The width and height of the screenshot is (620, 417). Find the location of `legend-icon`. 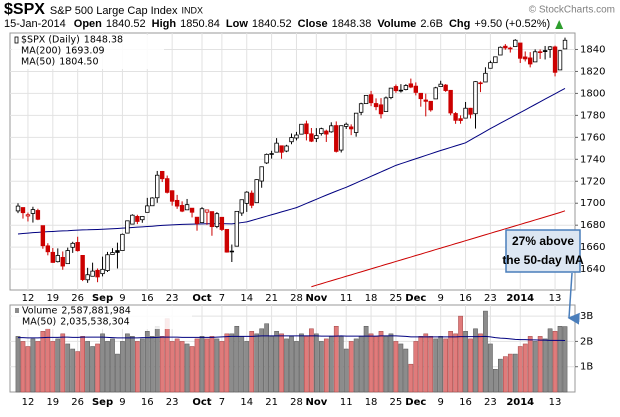

legend-icon is located at coordinates (16, 40).